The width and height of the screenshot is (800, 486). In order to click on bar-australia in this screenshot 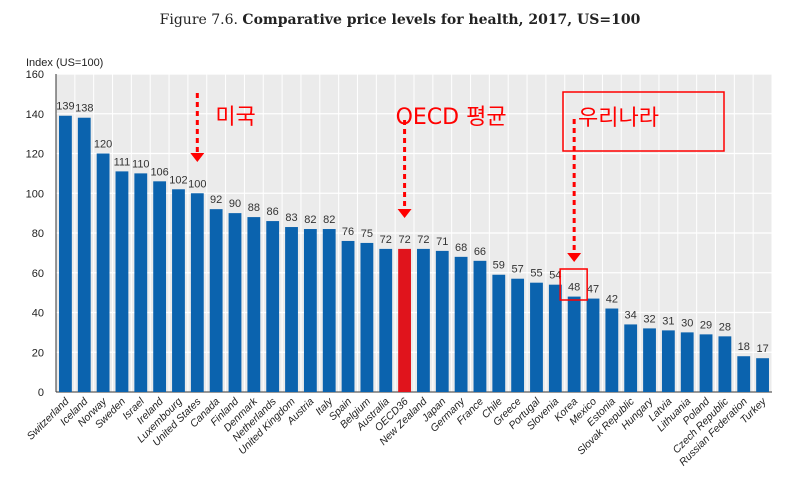, I will do `click(386, 320)`.